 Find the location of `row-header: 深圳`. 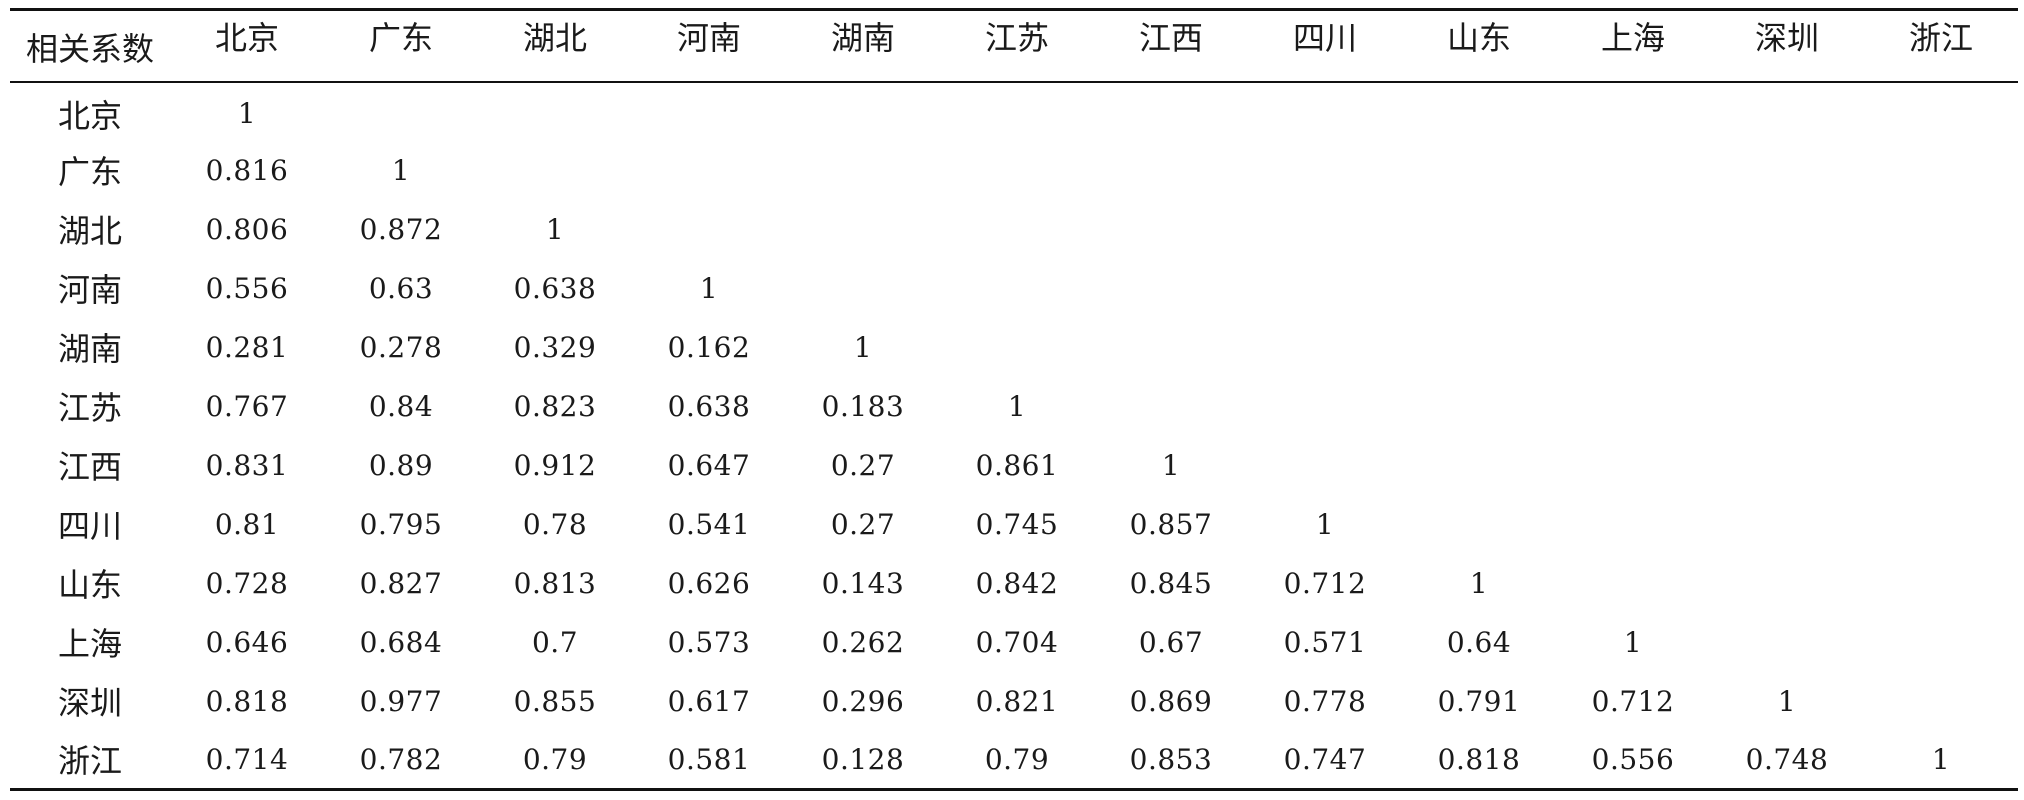

row-header: 深圳 is located at coordinates (89, 703).